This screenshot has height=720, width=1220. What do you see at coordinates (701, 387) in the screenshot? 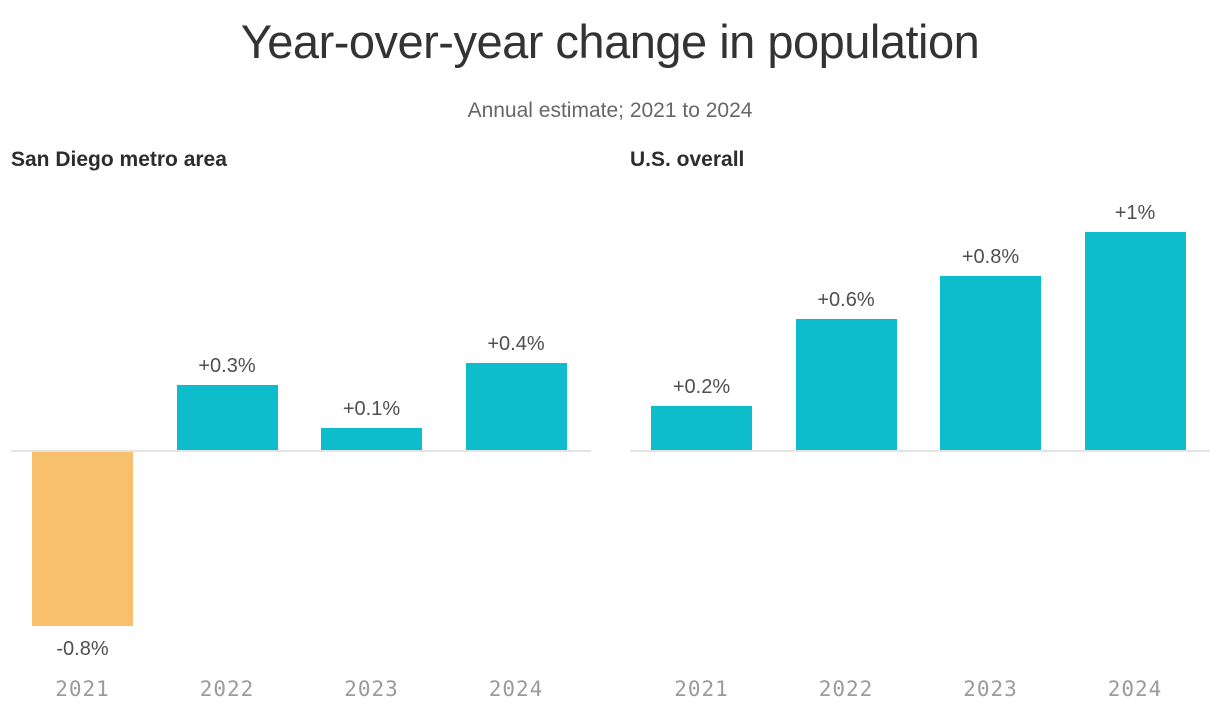
I see `bar-value-label: +0.2%` at bounding box center [701, 387].